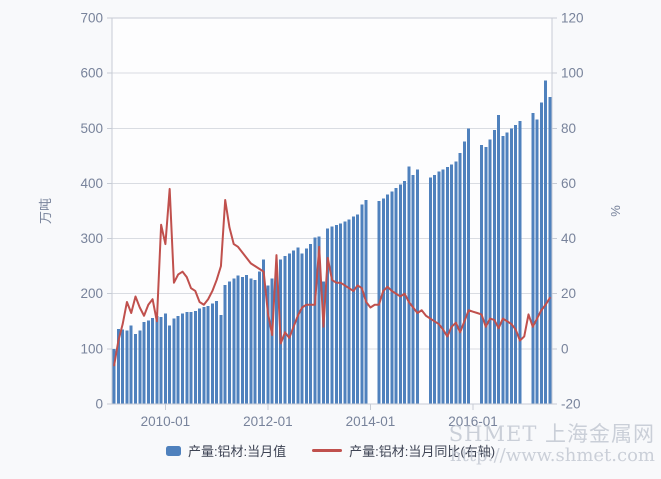 The image size is (661, 479). I want to click on right-axis-tick-label: 20, so click(568, 293).